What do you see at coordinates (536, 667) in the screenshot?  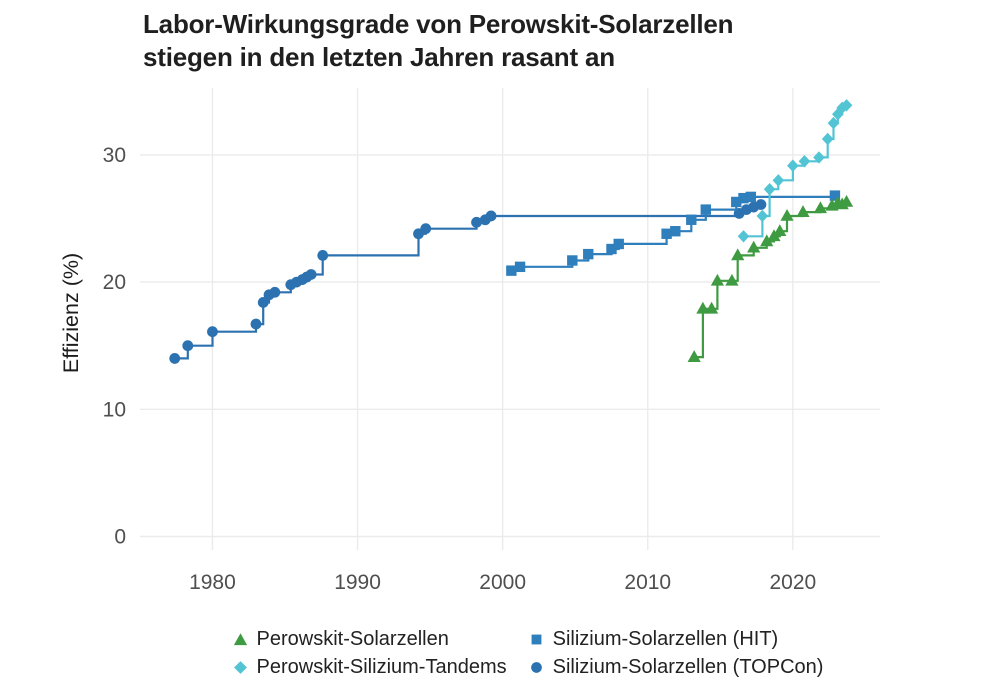 I see `circle-marker-icon` at bounding box center [536, 667].